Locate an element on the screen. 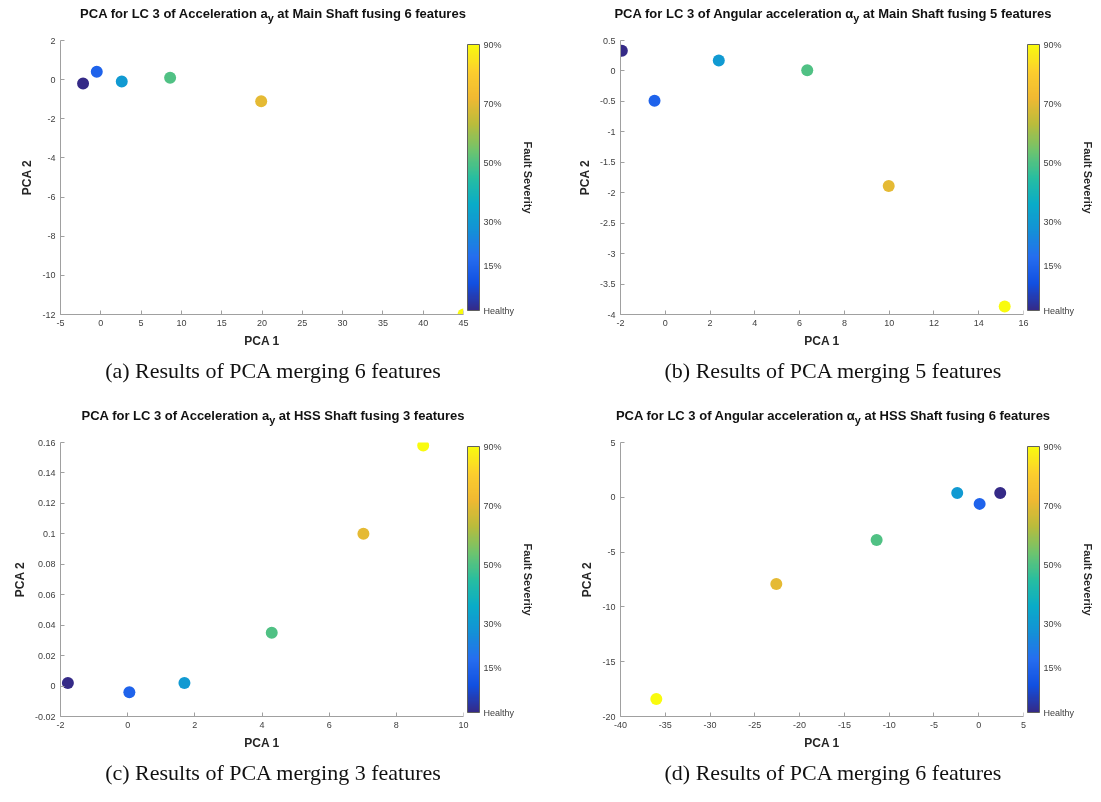 The width and height of the screenshot is (1101, 802). y-tick-label: -5 is located at coordinates (611, 552).